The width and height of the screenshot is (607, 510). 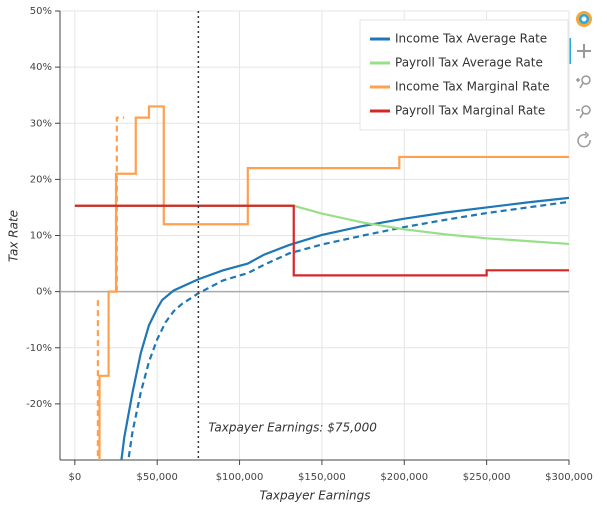 What do you see at coordinates (469, 63) in the screenshot?
I see `legend-label: Payroll Tax Average Rate` at bounding box center [469, 63].